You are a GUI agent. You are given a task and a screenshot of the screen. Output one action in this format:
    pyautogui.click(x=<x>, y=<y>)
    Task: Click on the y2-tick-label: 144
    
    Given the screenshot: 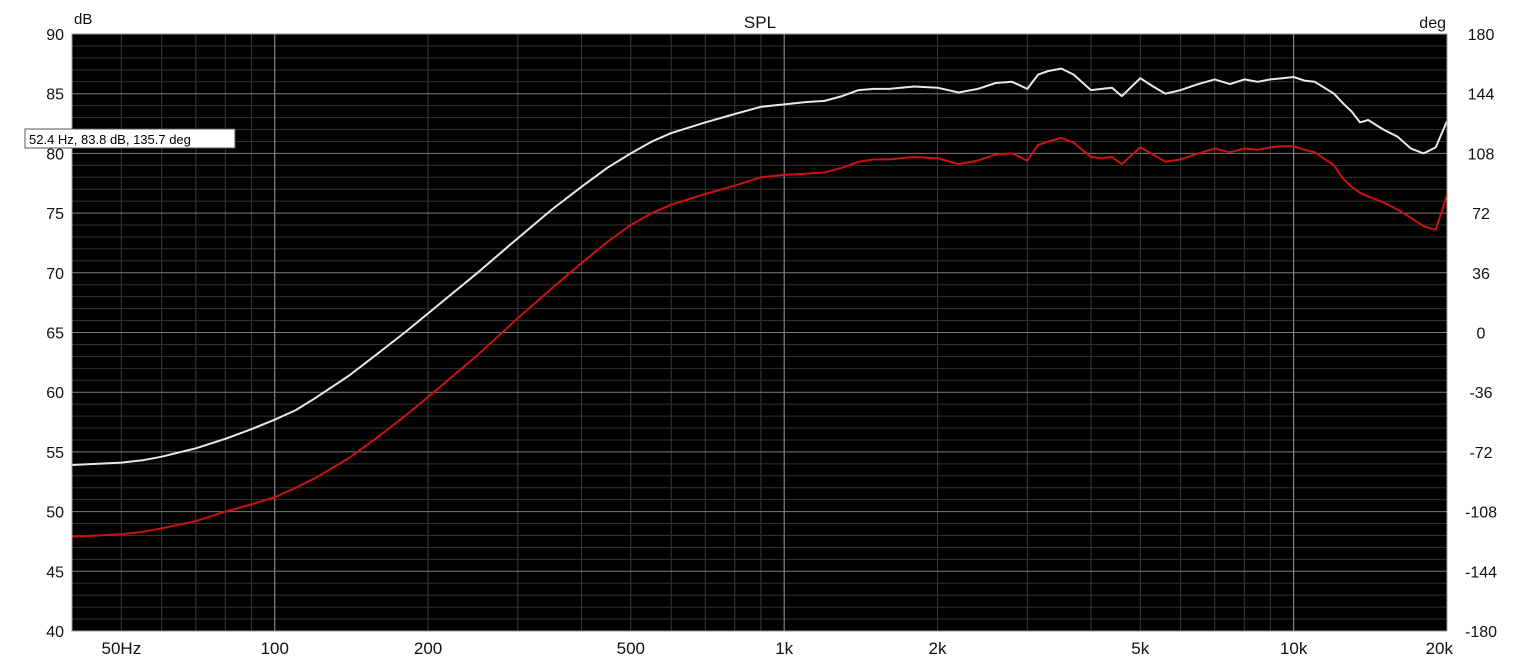 What is the action you would take?
    pyautogui.click(x=1481, y=95)
    